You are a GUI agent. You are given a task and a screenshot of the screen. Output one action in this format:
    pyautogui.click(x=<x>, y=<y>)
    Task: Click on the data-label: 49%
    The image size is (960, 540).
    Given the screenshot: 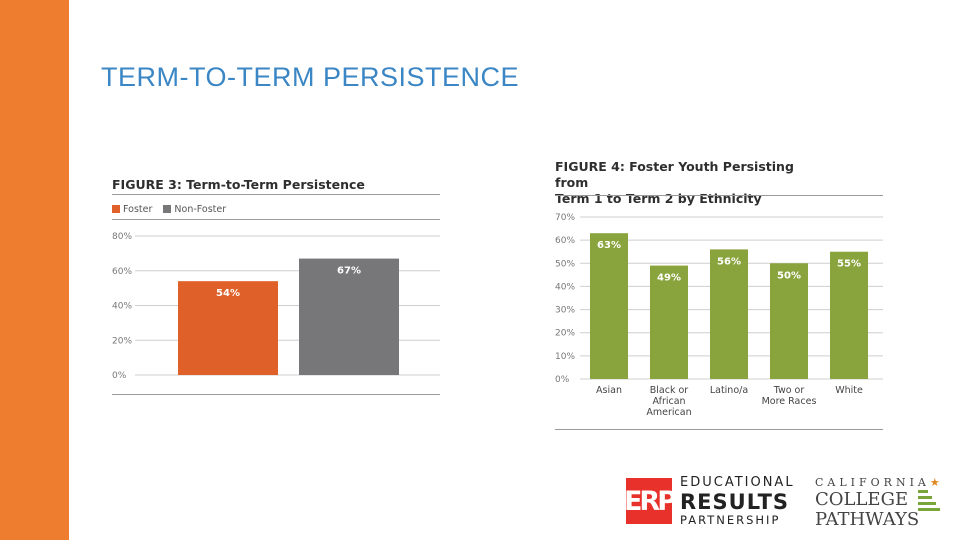 What is the action you would take?
    pyautogui.click(x=669, y=278)
    